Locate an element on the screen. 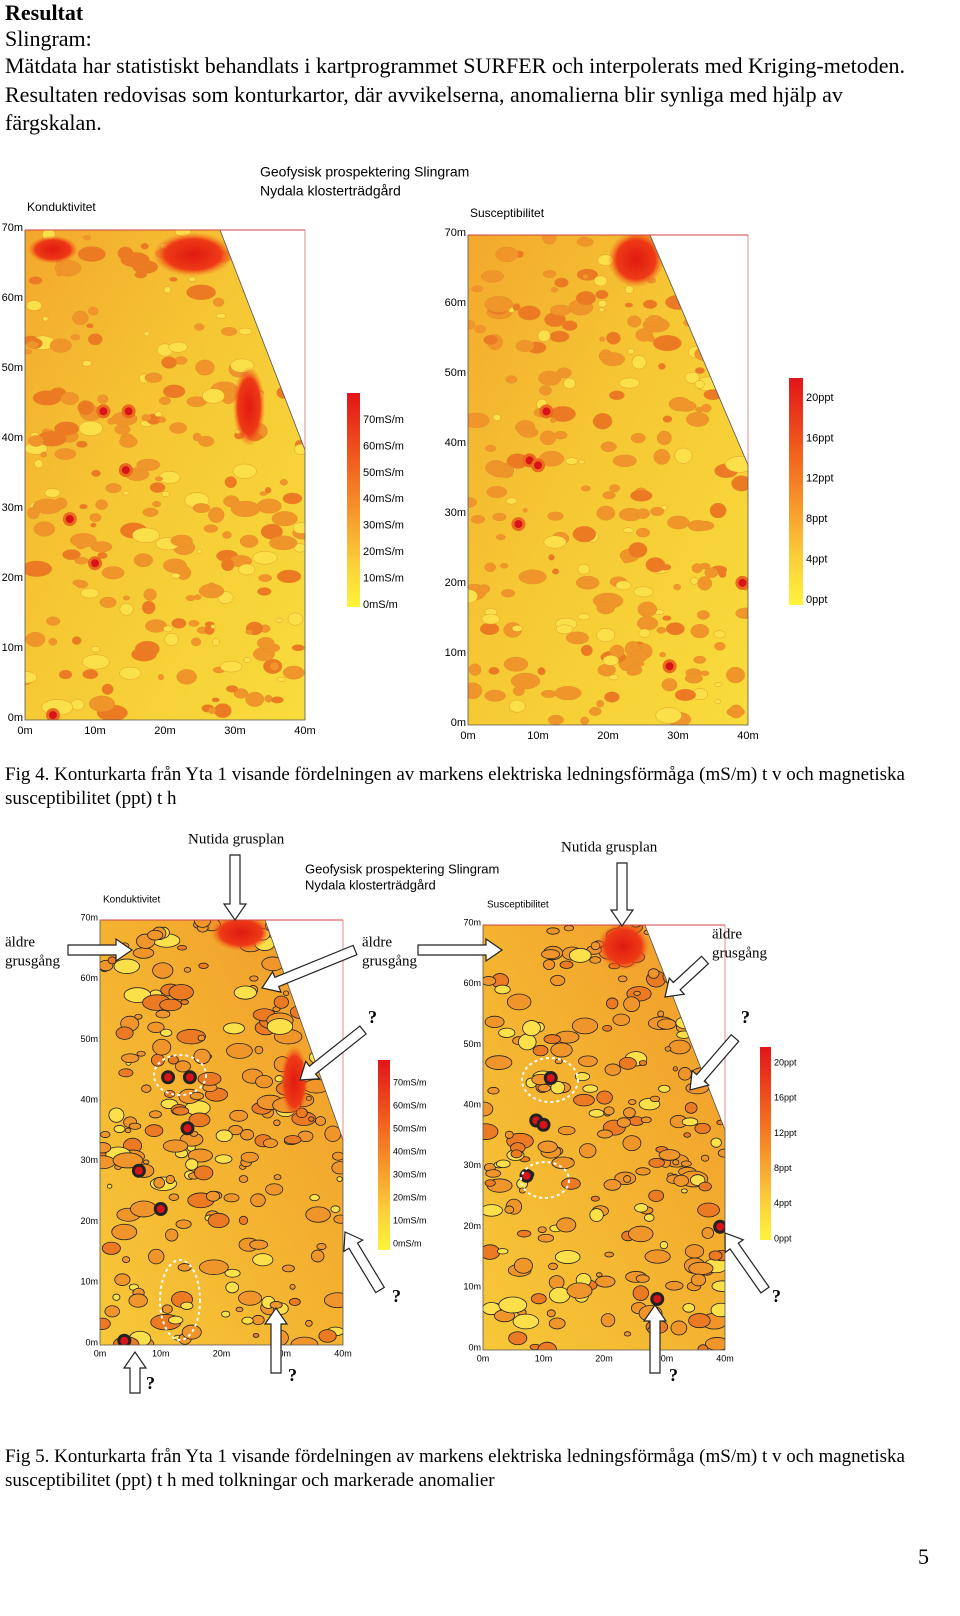  y-axis-label: 30m is located at coordinates (89, 1160).